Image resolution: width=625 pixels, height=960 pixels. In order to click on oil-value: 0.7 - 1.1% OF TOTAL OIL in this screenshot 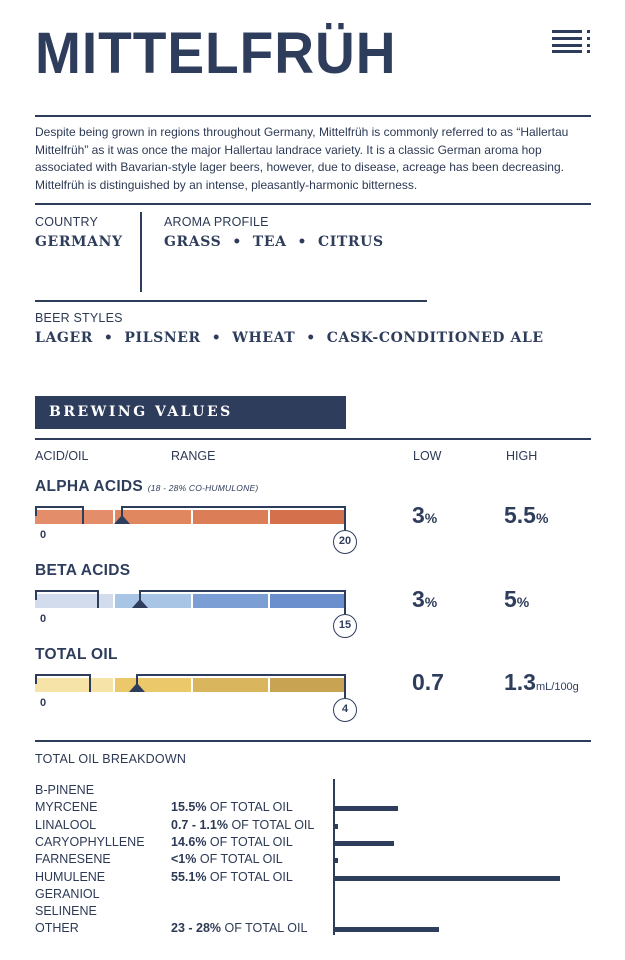, I will do `click(243, 824)`.